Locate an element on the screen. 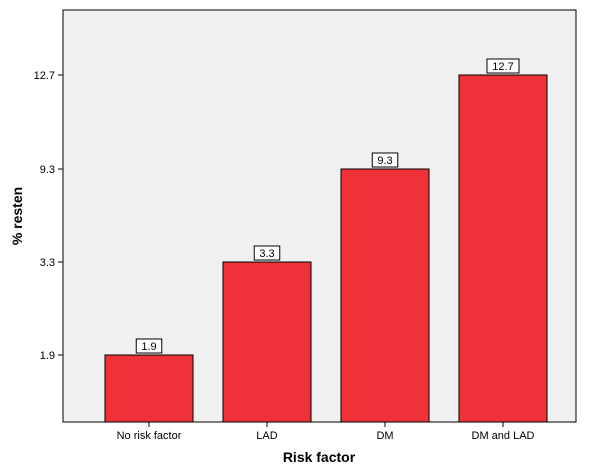  y-axis-ticks: 1.9 3.3 9.3 12.7 is located at coordinates (48, 216).